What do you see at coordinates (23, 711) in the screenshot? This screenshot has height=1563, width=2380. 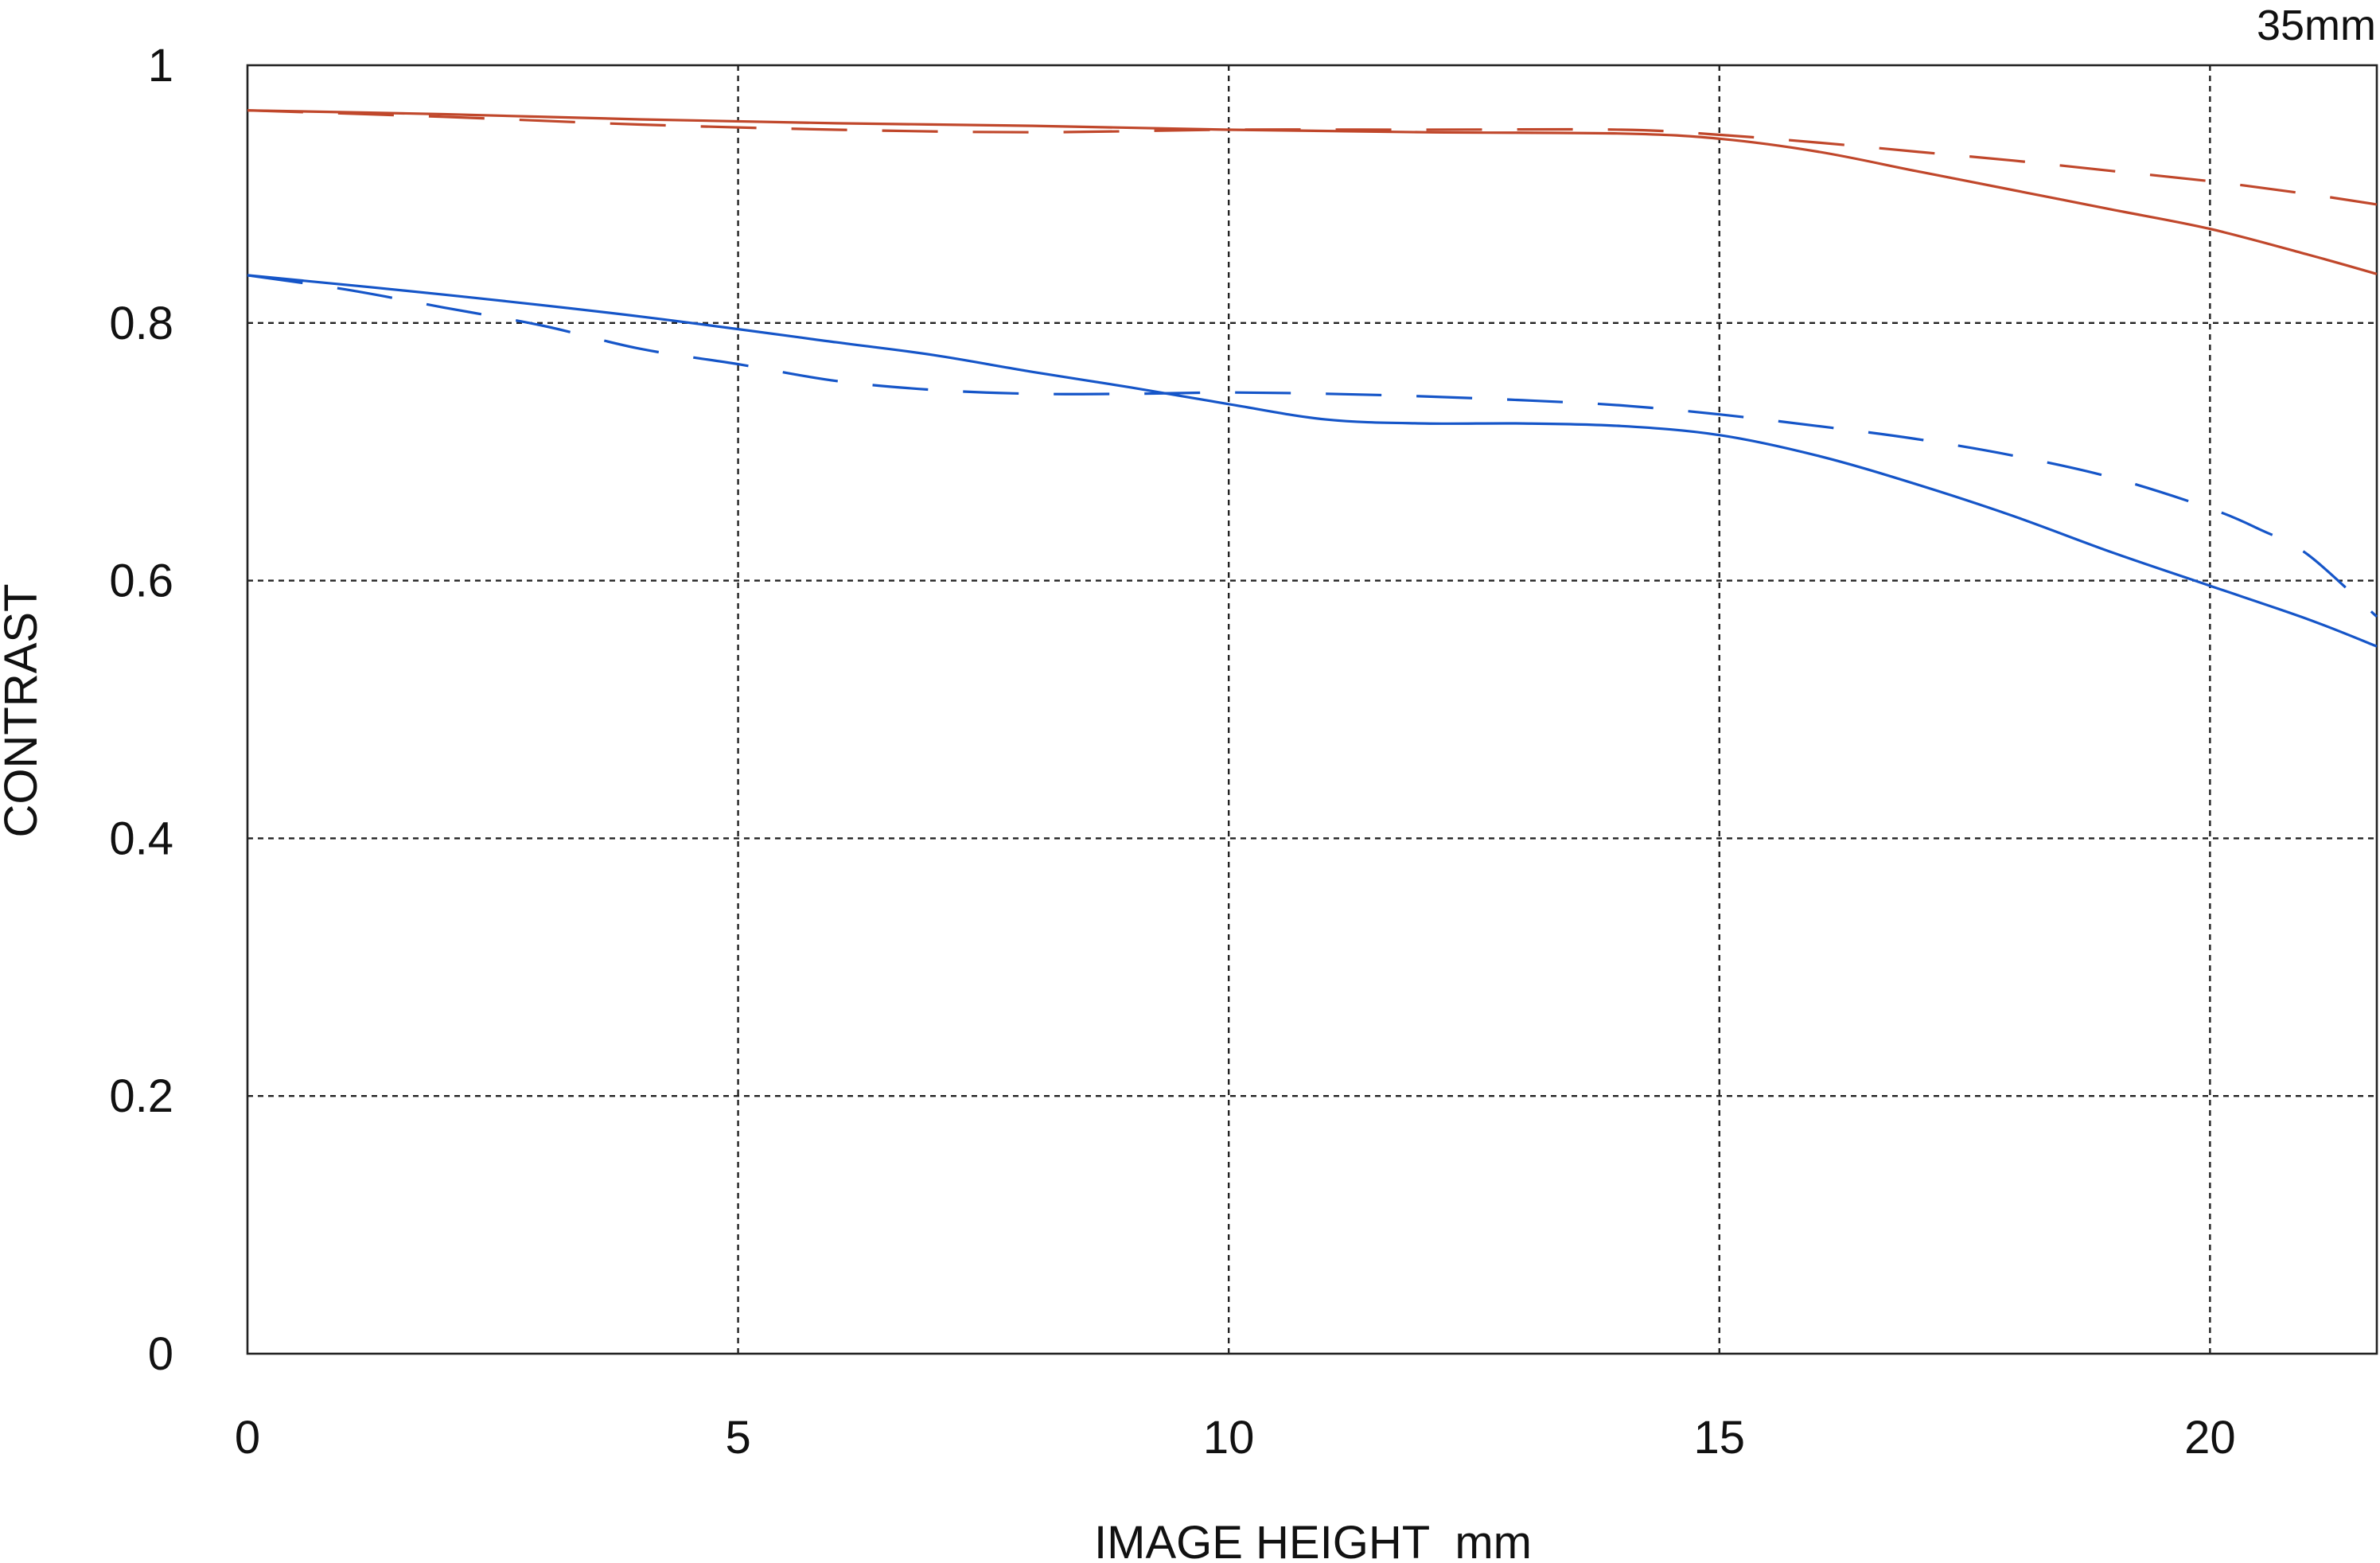 I see `y-axis-label: CONTRAST` at bounding box center [23, 711].